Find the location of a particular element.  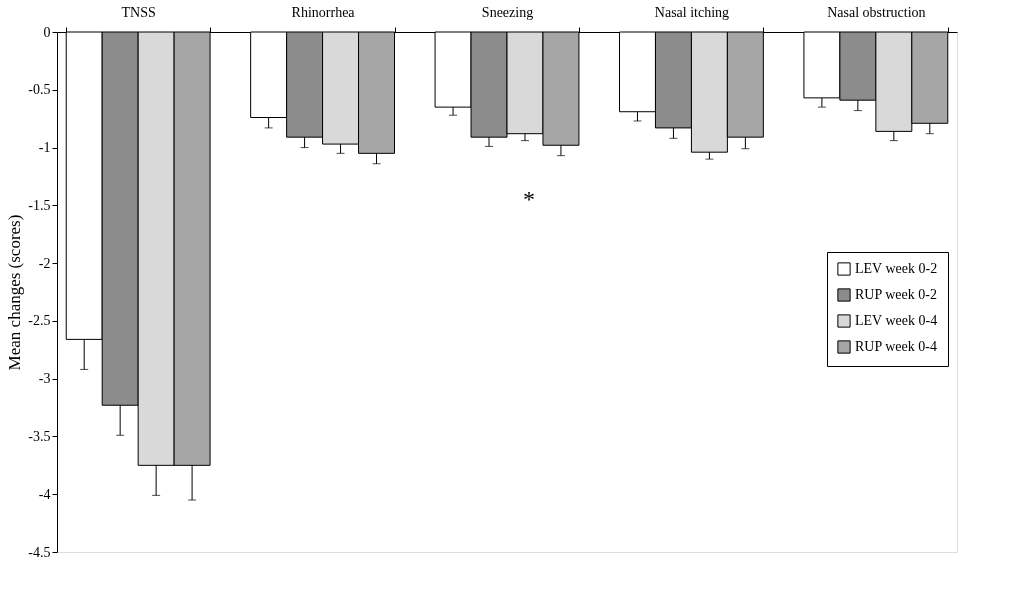

y-tick-label: -3 is located at coordinates (44, 379).